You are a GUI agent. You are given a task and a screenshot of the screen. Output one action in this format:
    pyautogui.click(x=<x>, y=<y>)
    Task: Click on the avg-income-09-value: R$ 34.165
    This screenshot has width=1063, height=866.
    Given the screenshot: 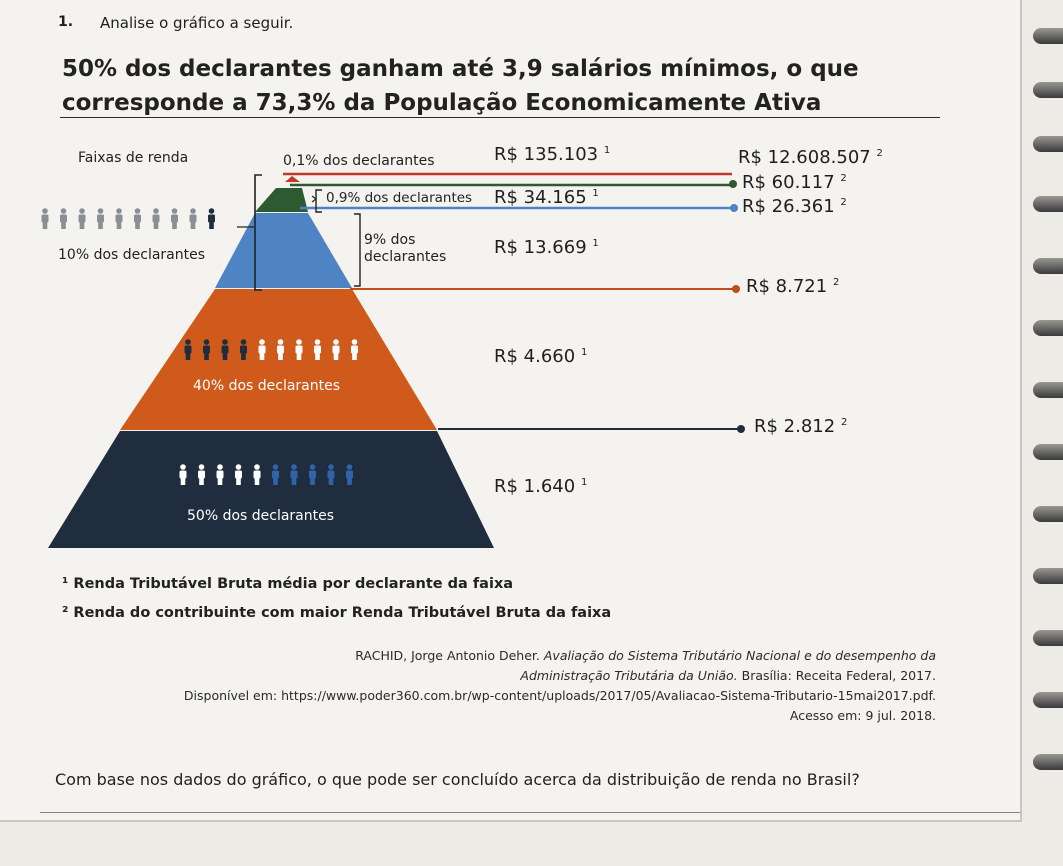 What is the action you would take?
    pyautogui.click(x=540, y=197)
    